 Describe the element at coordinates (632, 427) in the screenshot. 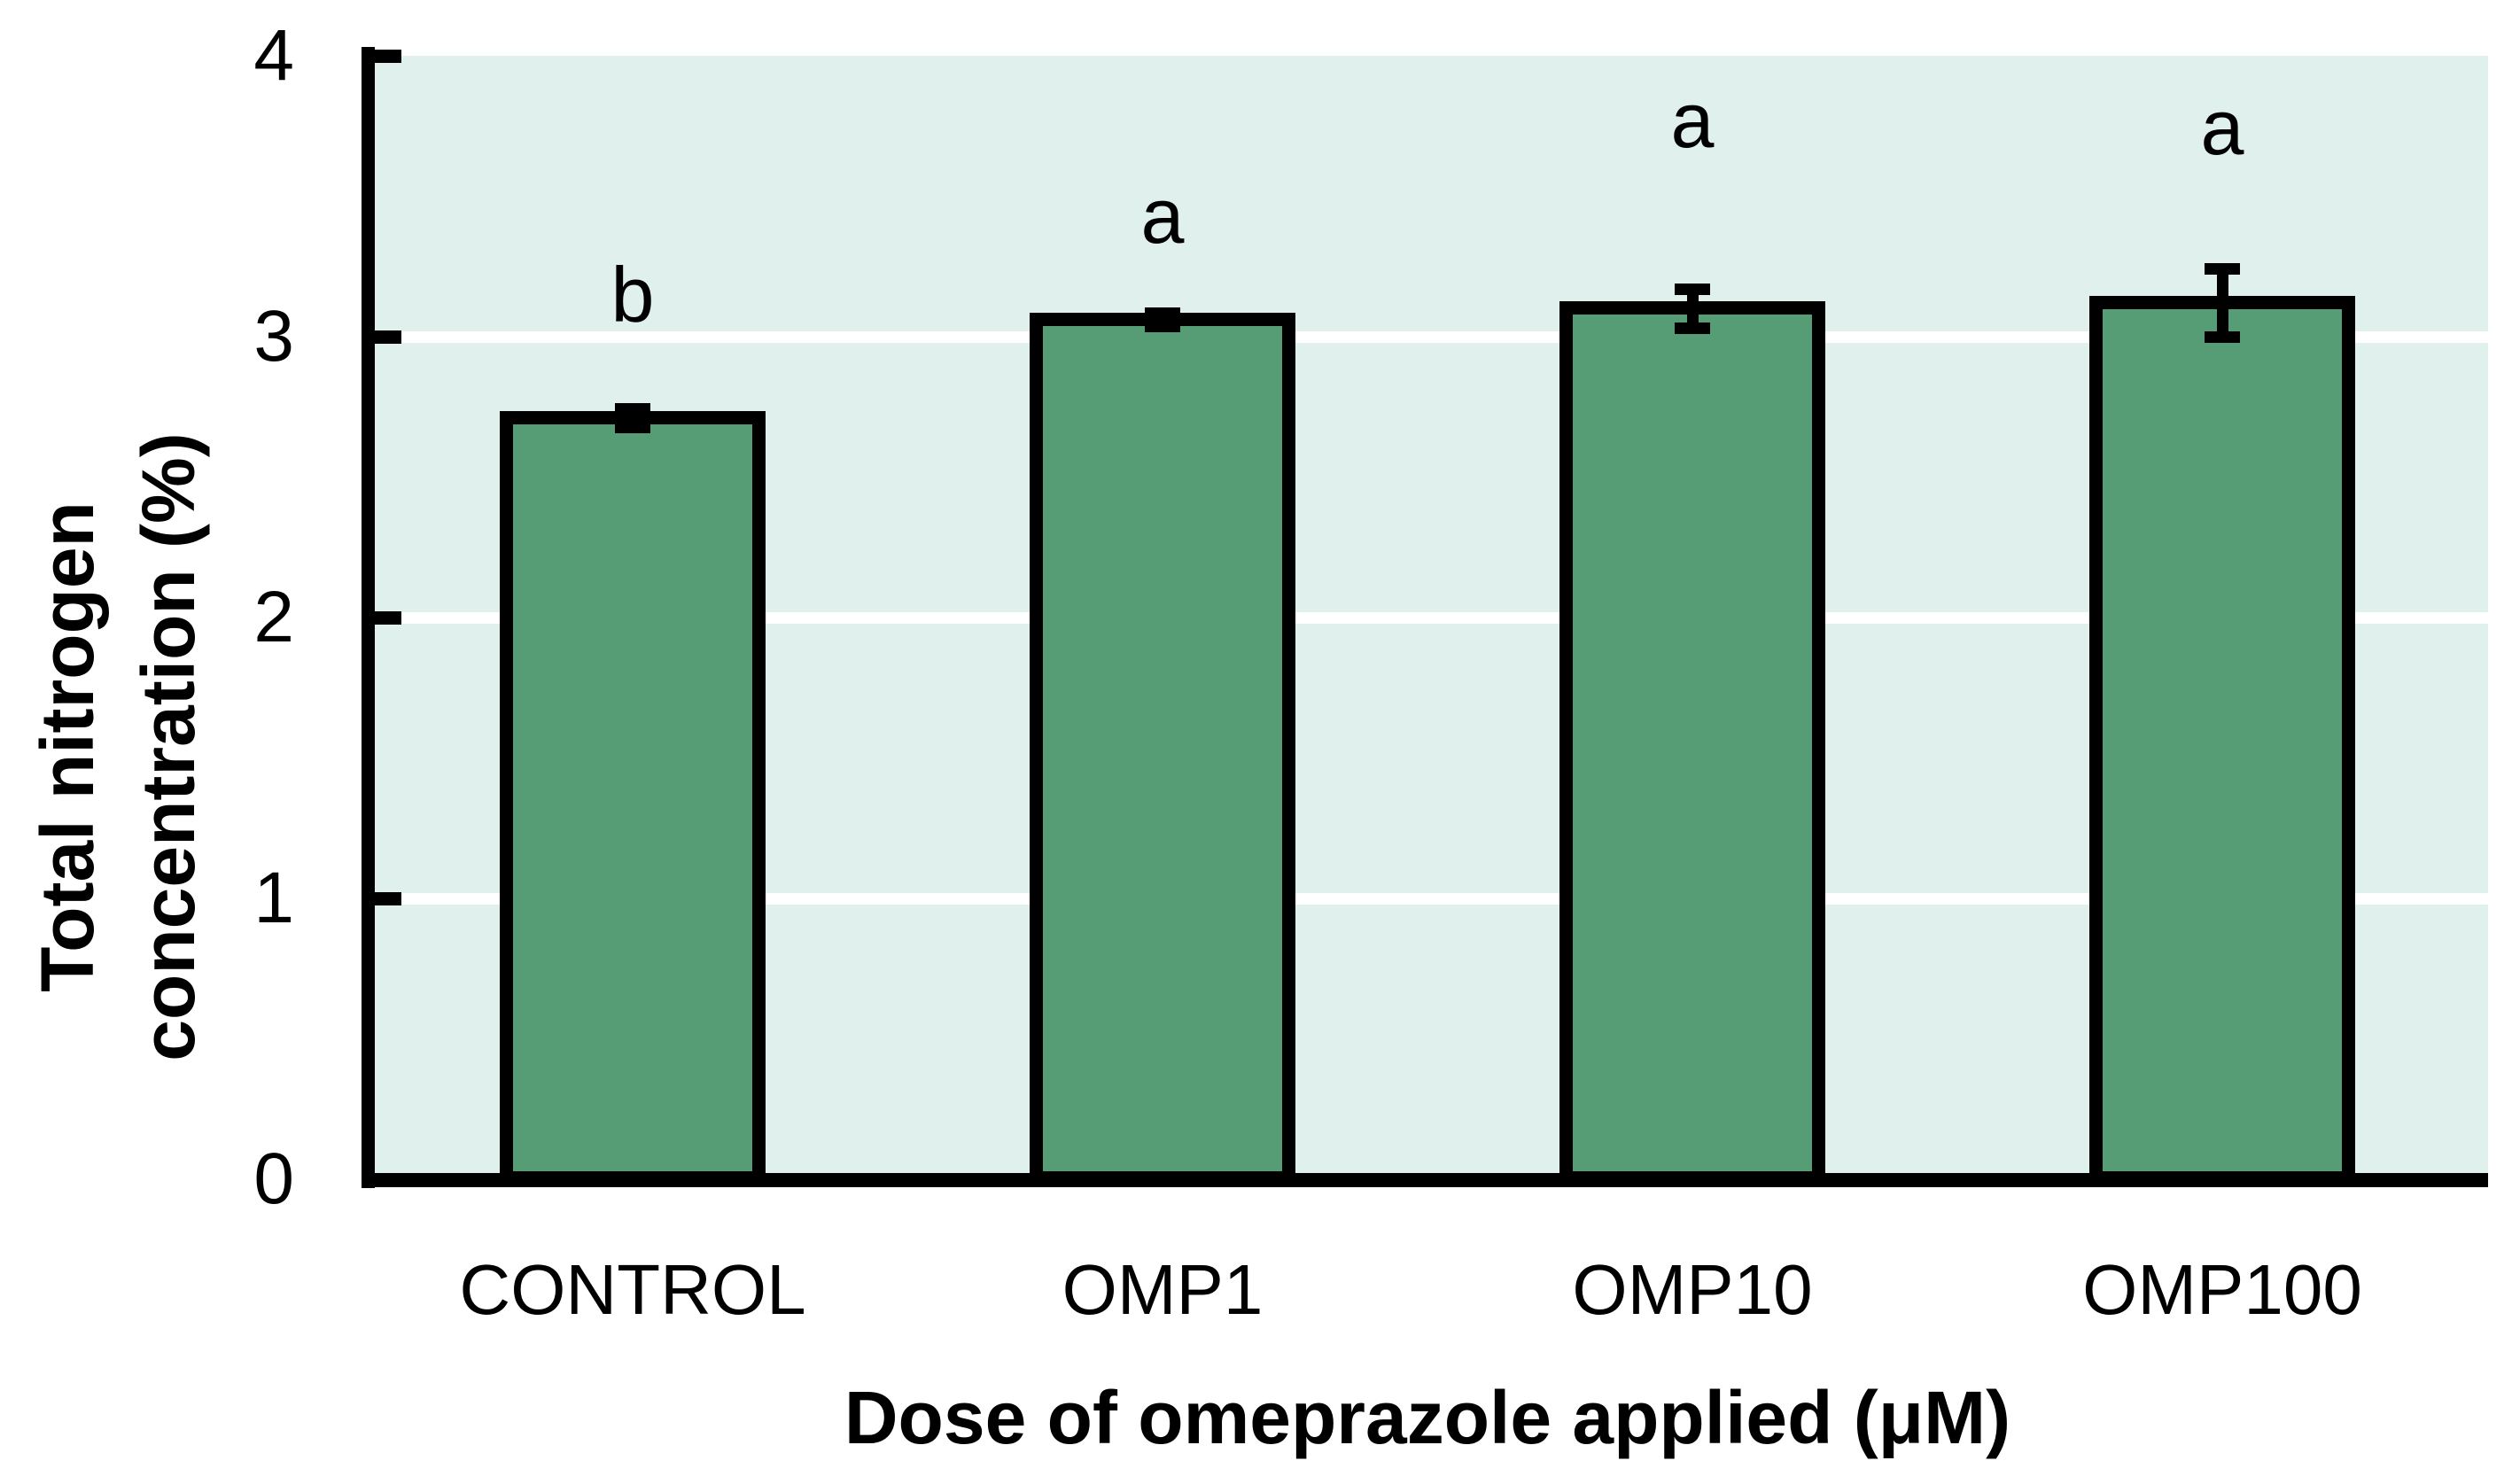

I see `error-bar-control-cap-bottom` at that location.